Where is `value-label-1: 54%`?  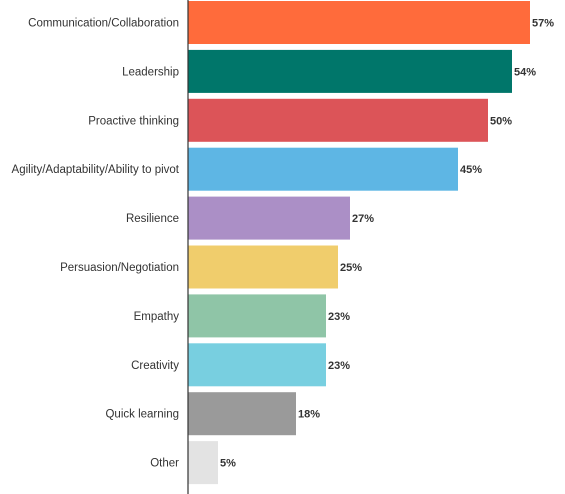
value-label-1: 54% is located at coordinates (525, 72).